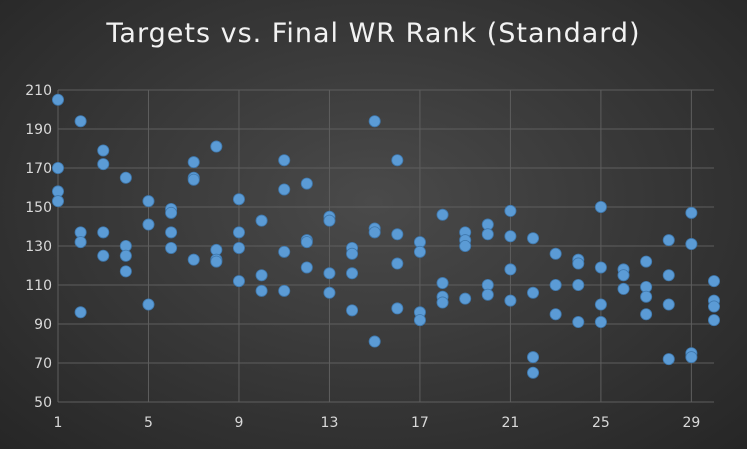 This screenshot has height=449, width=747. I want to click on y-tick-label: 130, so click(38, 247).